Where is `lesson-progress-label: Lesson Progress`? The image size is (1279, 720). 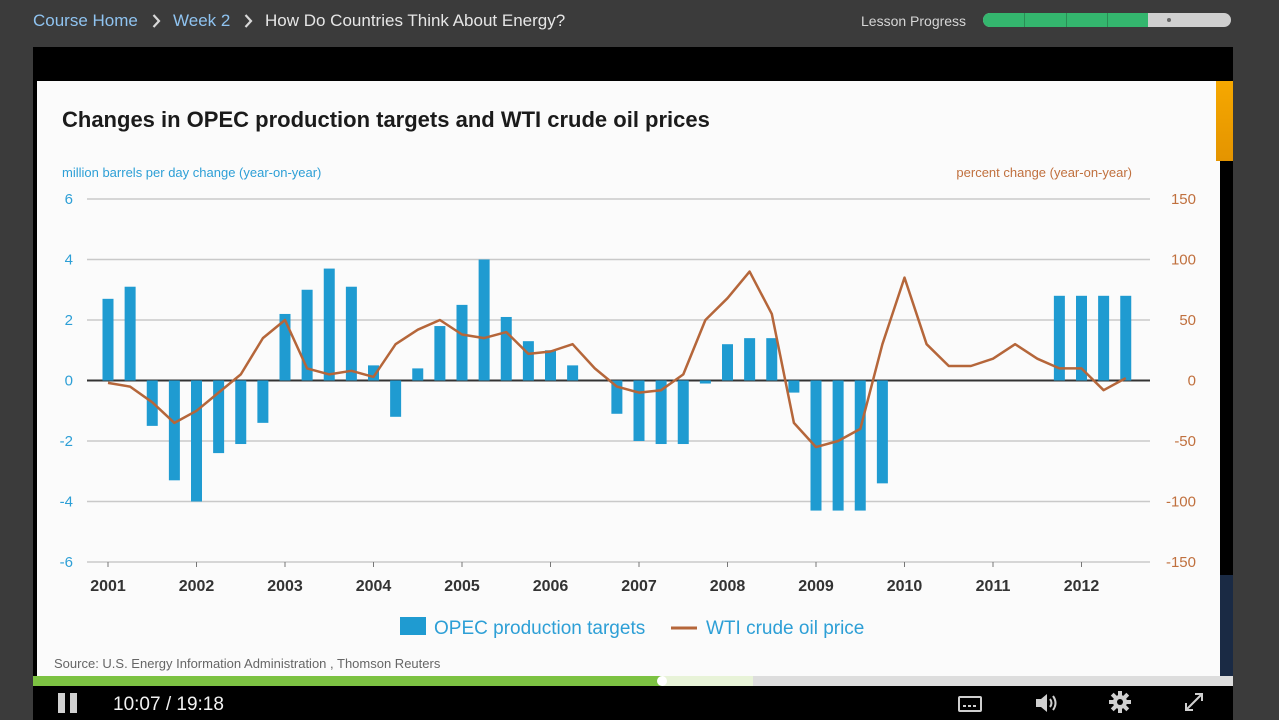 lesson-progress-label: Lesson Progress is located at coordinates (914, 21).